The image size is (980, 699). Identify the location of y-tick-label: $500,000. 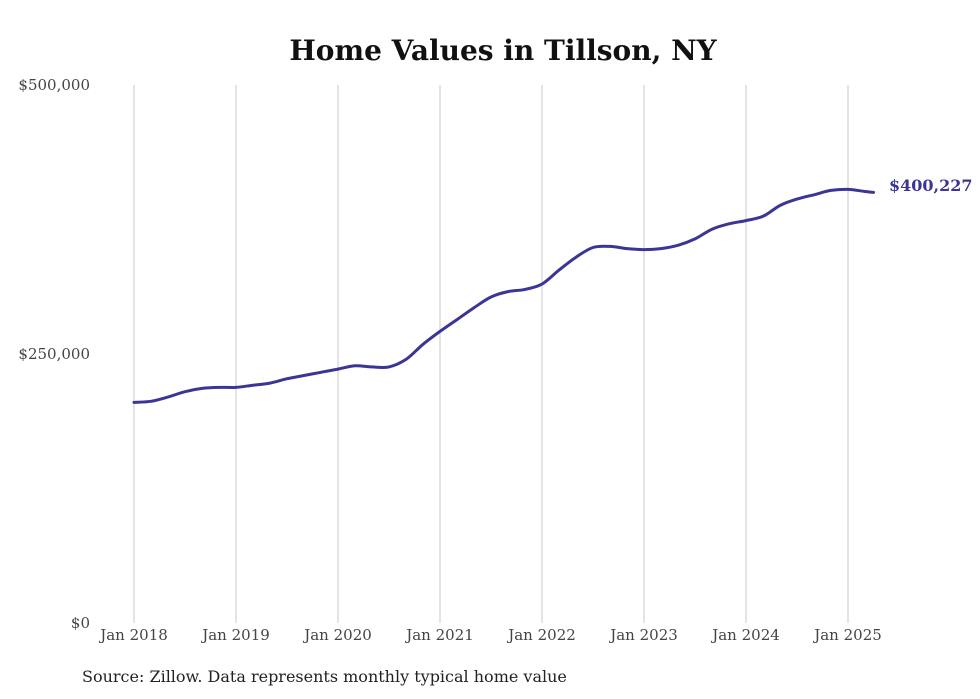
(54, 85).